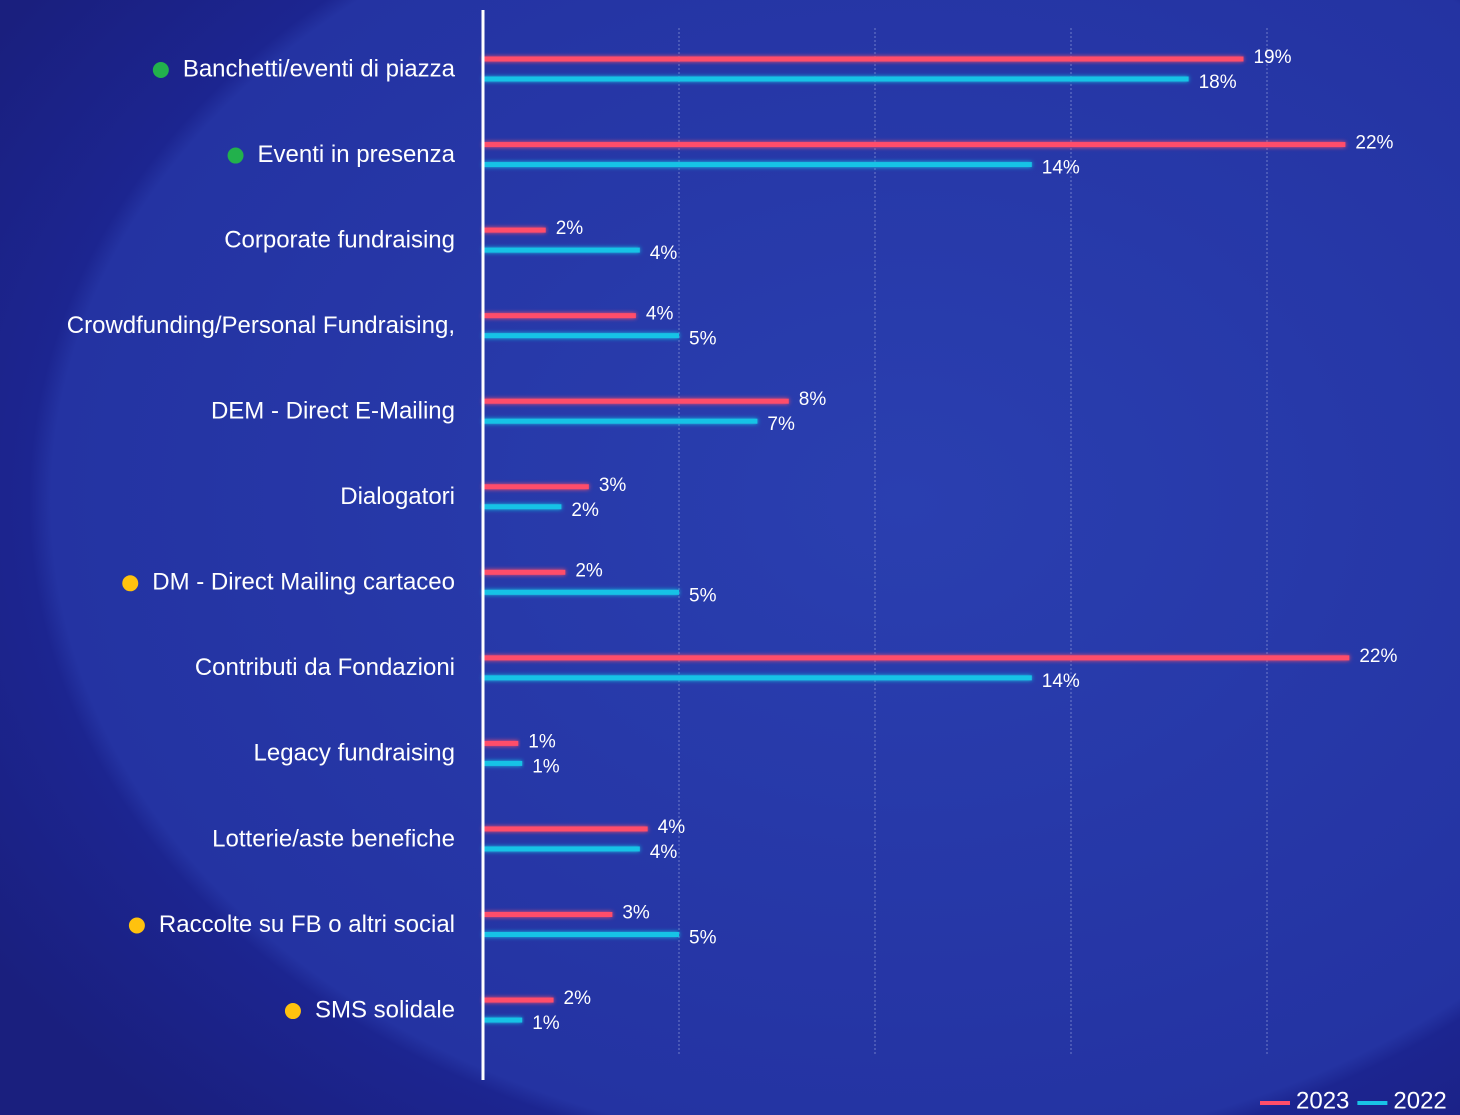  What do you see at coordinates (1322, 1100) in the screenshot?
I see `legend-label: 2023` at bounding box center [1322, 1100].